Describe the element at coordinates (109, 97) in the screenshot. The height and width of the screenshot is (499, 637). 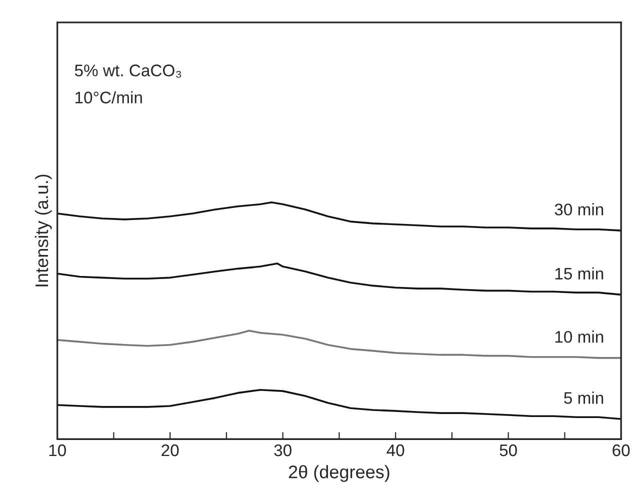
I see `text: 10°C/min` at that location.